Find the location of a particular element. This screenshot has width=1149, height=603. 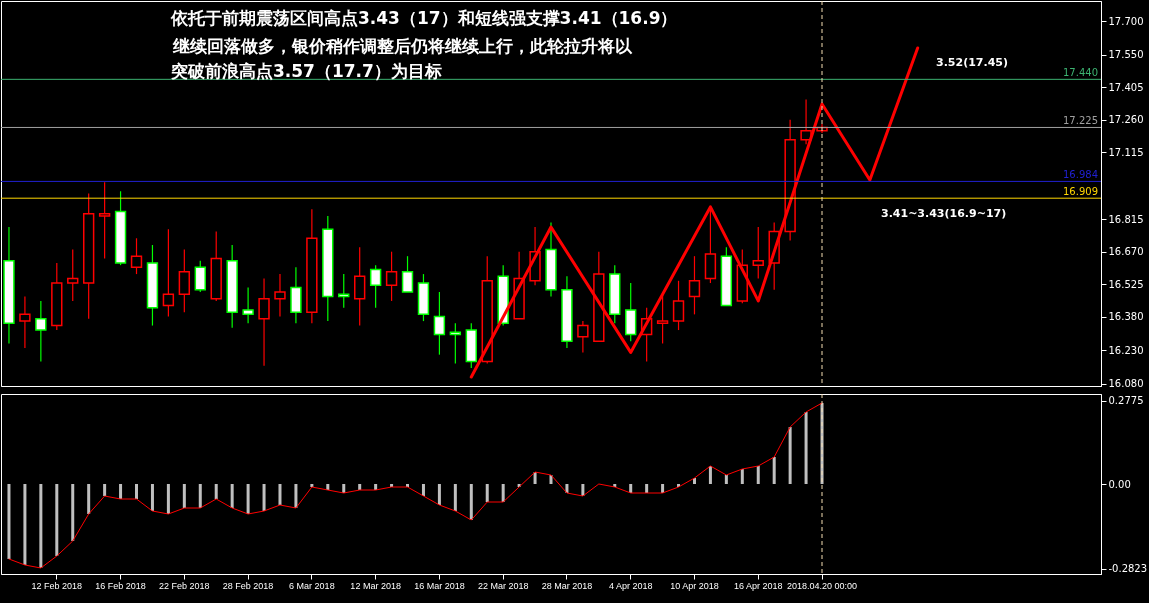

y-tick-label: 16.525 is located at coordinates (1126, 284).